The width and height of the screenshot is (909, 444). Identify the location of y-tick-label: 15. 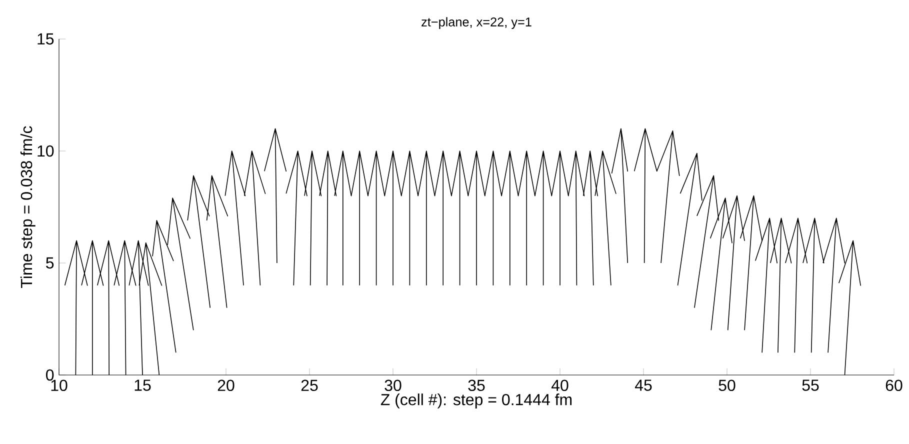
(46, 39).